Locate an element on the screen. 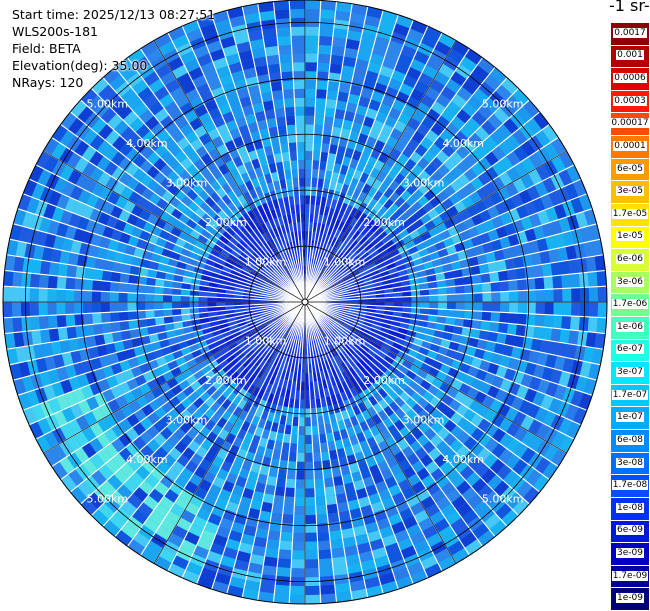 The image size is (650, 611). range-ring is located at coordinates (305, 302).